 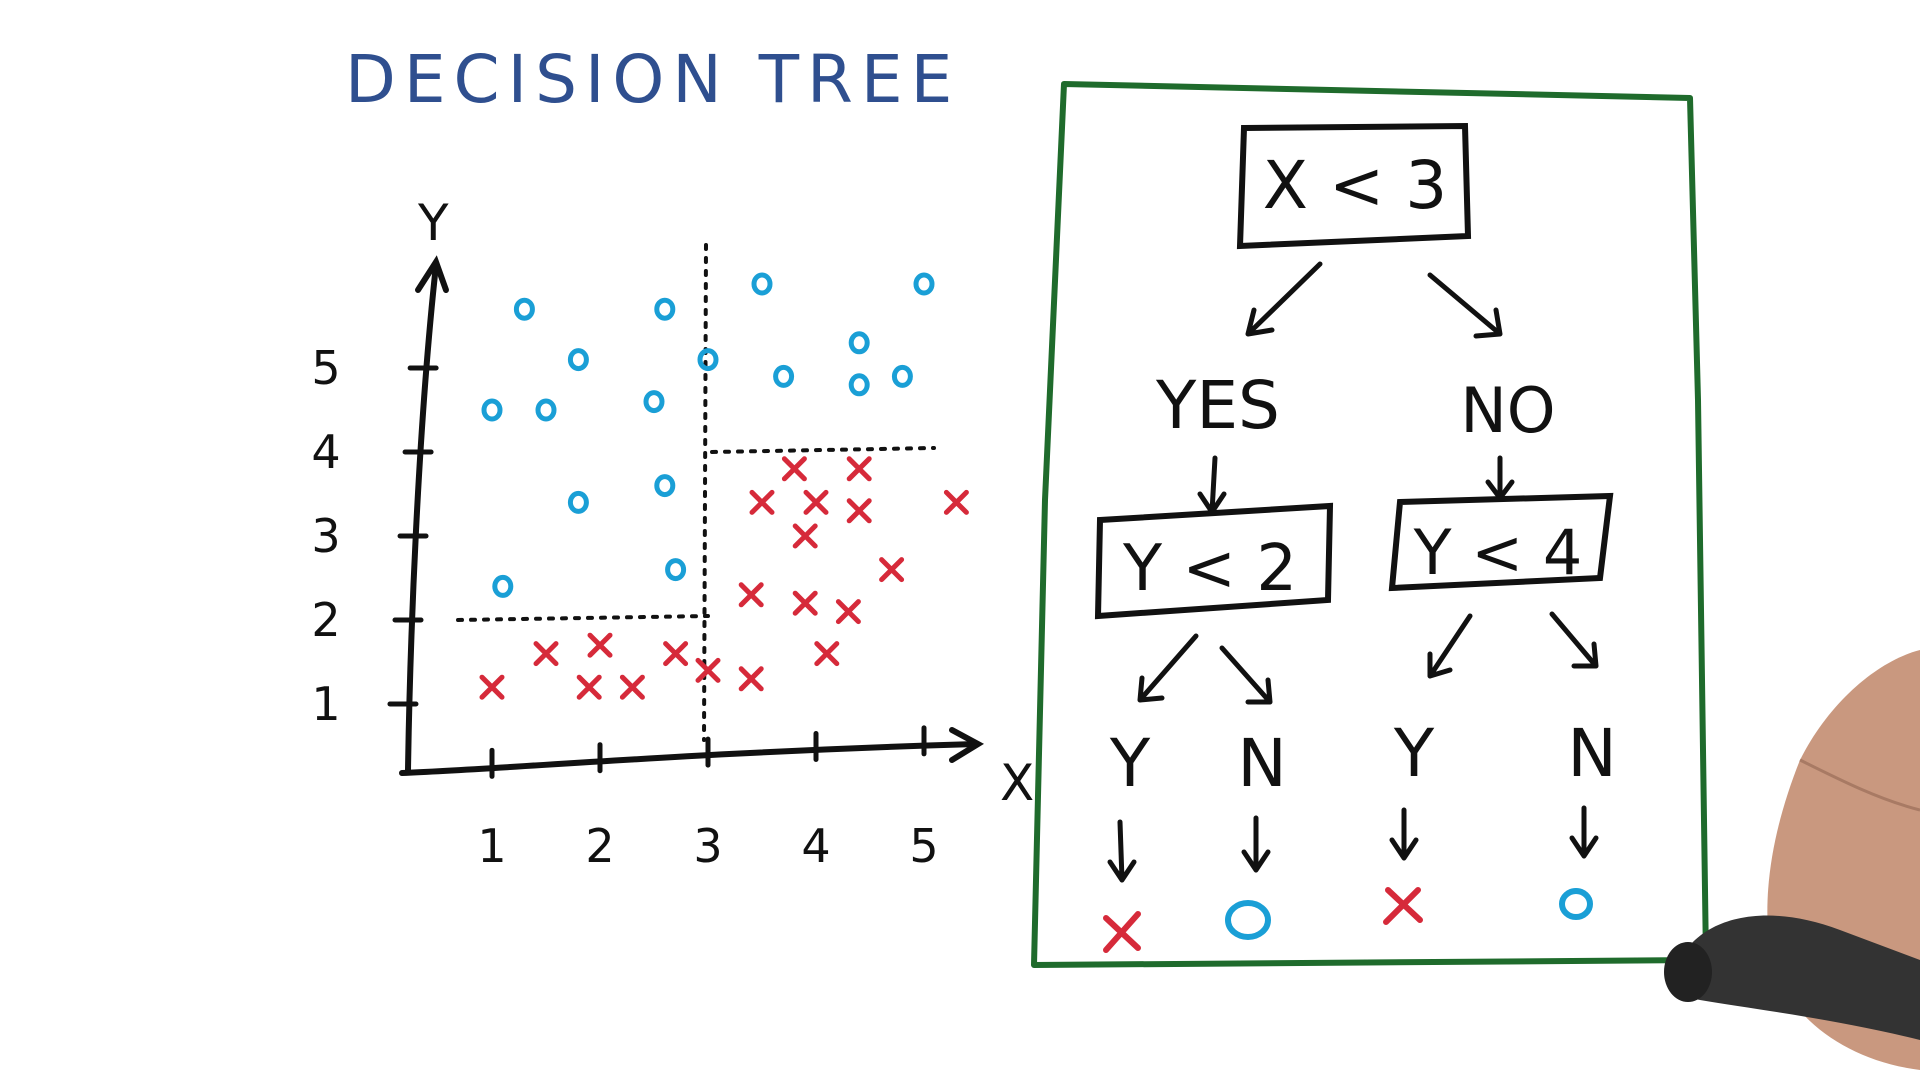 I want to click on tree-root-node: X < 3, so click(x=1354, y=186).